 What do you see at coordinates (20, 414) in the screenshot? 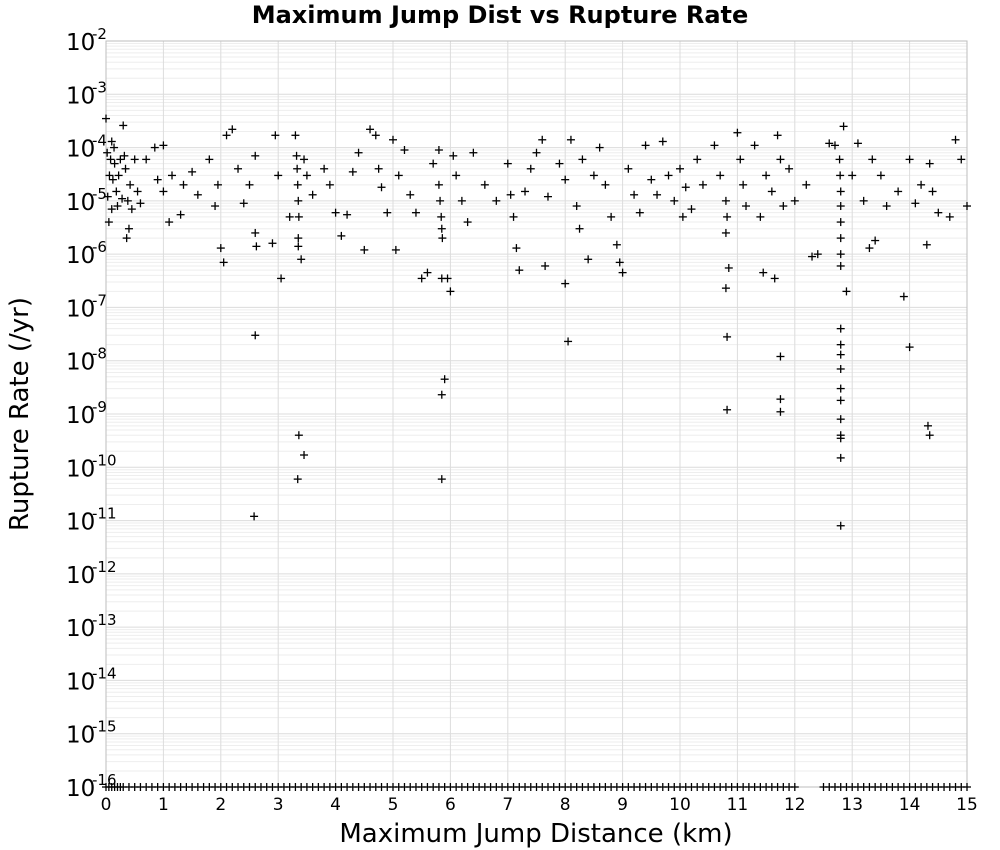
I see `y-axis-label: Rupture Rate (/yr)` at bounding box center [20, 414].